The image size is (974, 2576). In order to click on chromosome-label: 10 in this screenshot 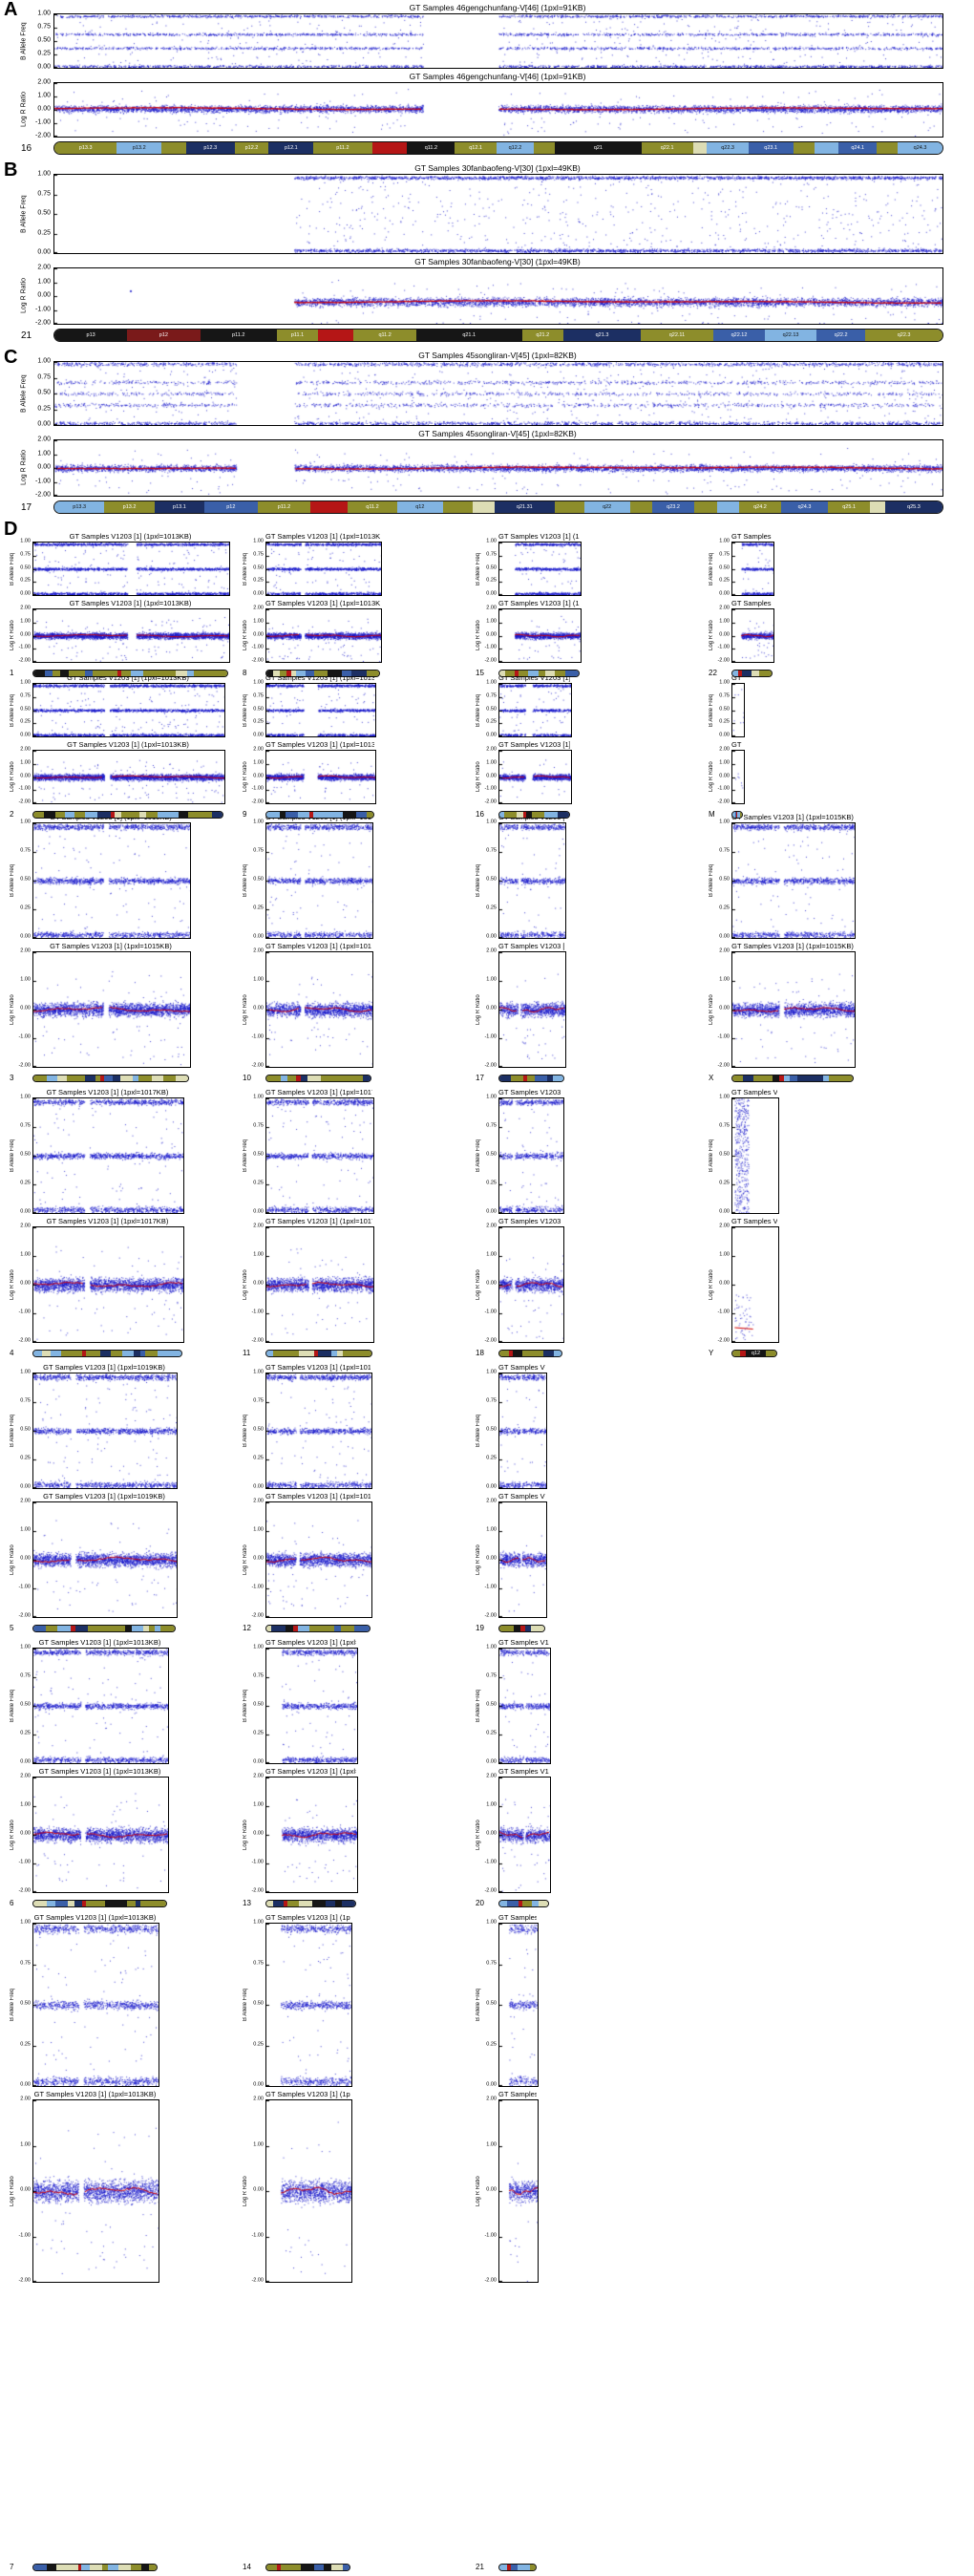, I will do `click(247, 1078)`.